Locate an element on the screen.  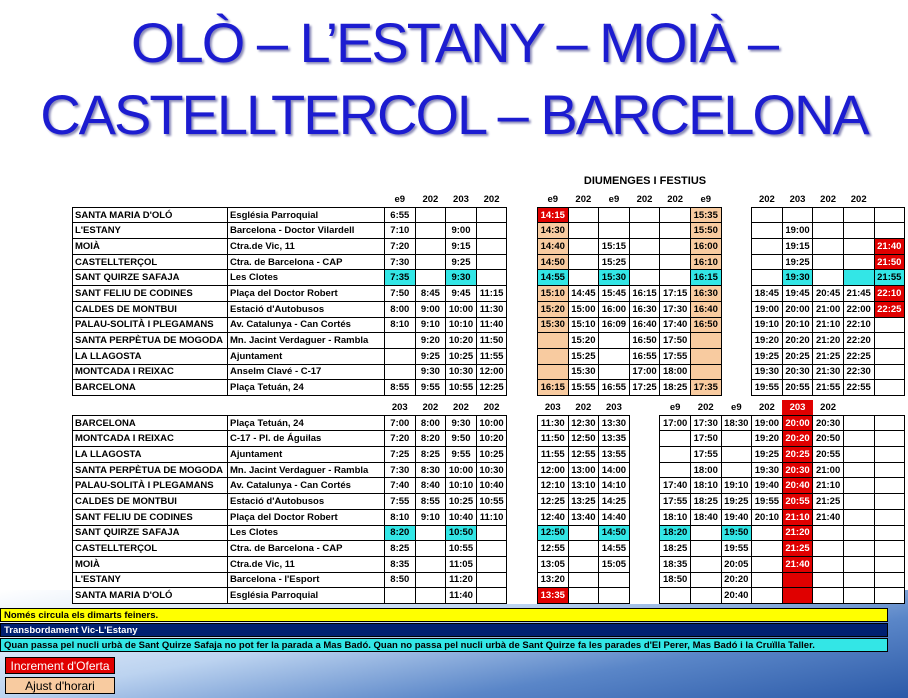
time-cell: 12:50 is located at coordinates (583, 439).